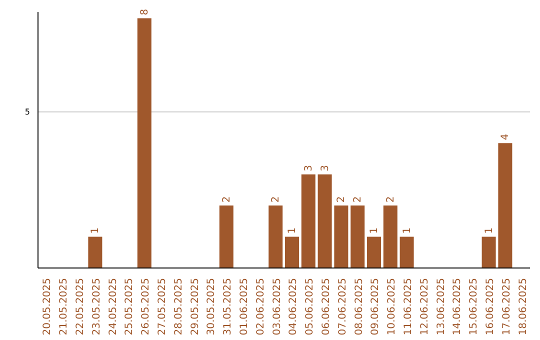 The height and width of the screenshot is (340, 540). Describe the element at coordinates (359, 307) in the screenshot. I see `x-tick-label: 08.06.2025` at that location.